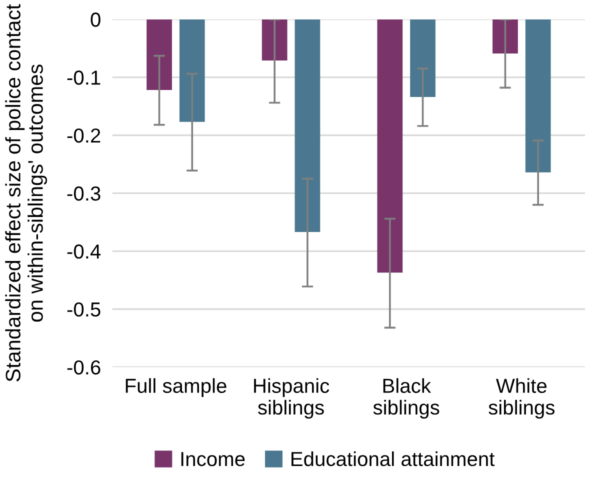 This screenshot has width=591, height=483. Describe the element at coordinates (83, 367) in the screenshot. I see `y-tick-label: -0.6` at that location.